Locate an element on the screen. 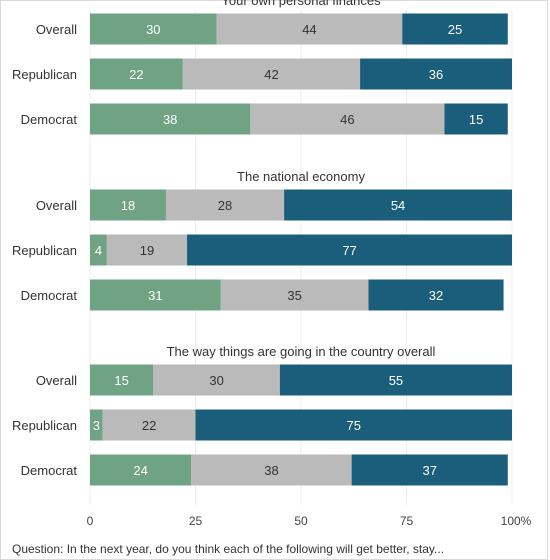 The image size is (550, 560). data-label: 3 is located at coordinates (96, 425).